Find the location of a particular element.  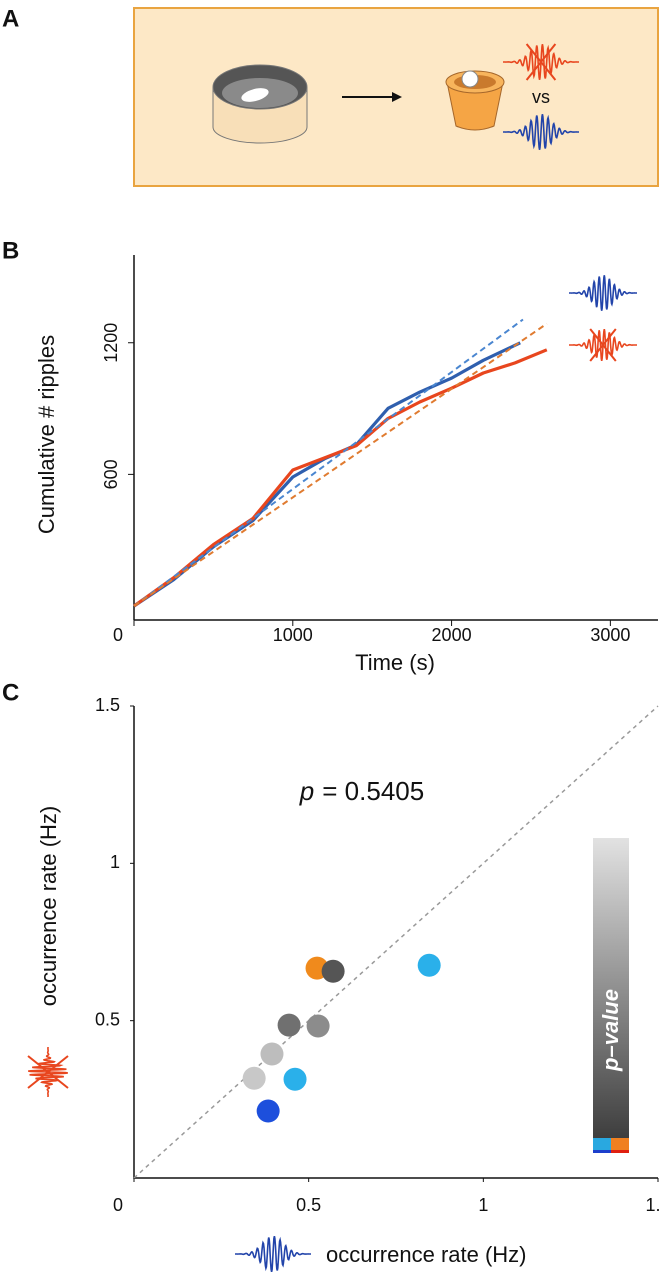

vs-label: vs is located at coordinates (541, 97).